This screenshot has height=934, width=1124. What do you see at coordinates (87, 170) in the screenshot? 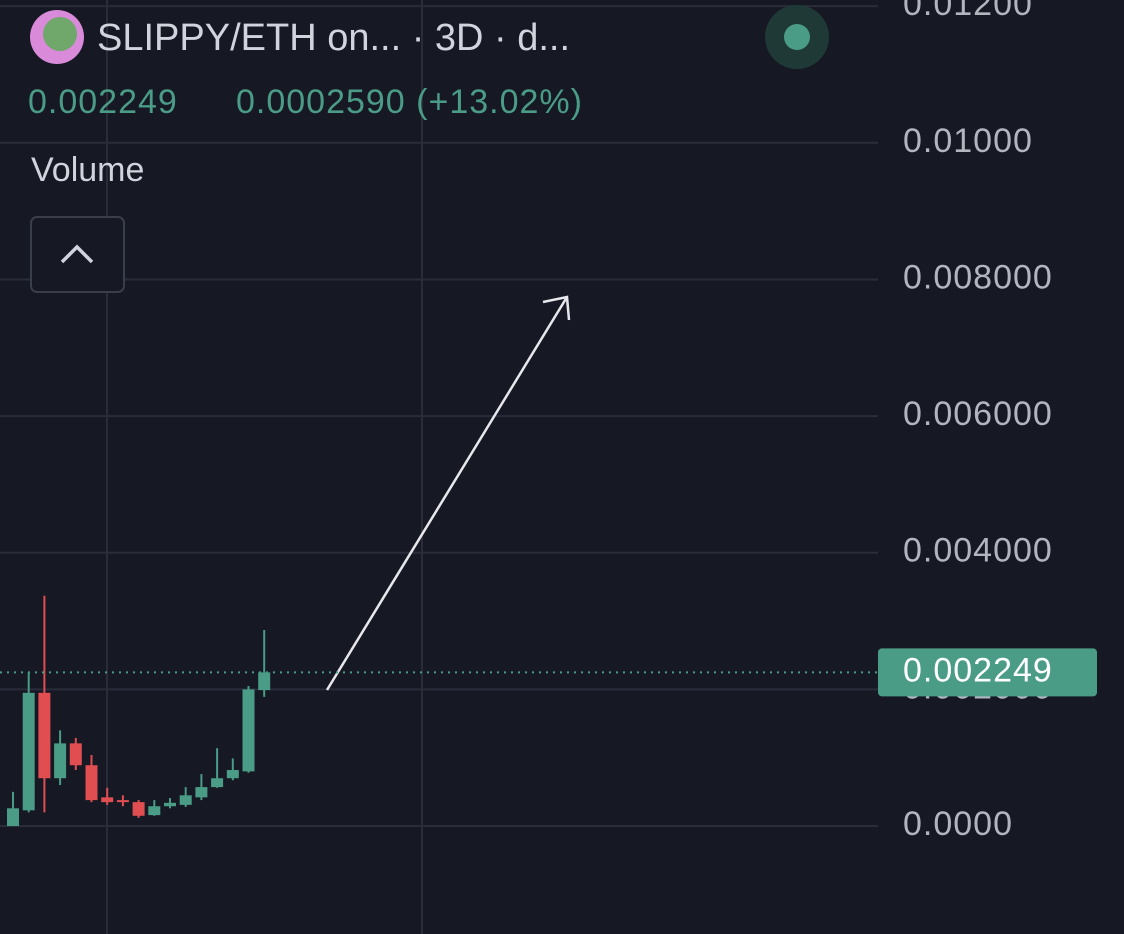
I see `indicator-label: Volume` at bounding box center [87, 170].